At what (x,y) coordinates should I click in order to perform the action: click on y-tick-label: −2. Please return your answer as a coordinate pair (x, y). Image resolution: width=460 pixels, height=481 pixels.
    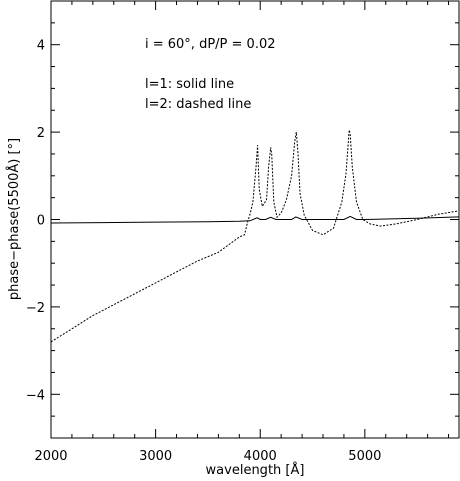
    Looking at the image, I should click on (35, 308).